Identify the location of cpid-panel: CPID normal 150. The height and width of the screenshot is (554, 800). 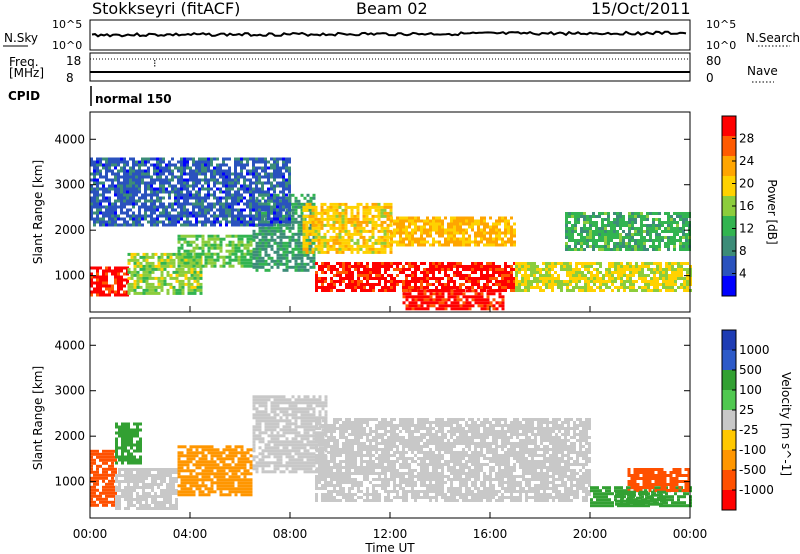
(90, 96).